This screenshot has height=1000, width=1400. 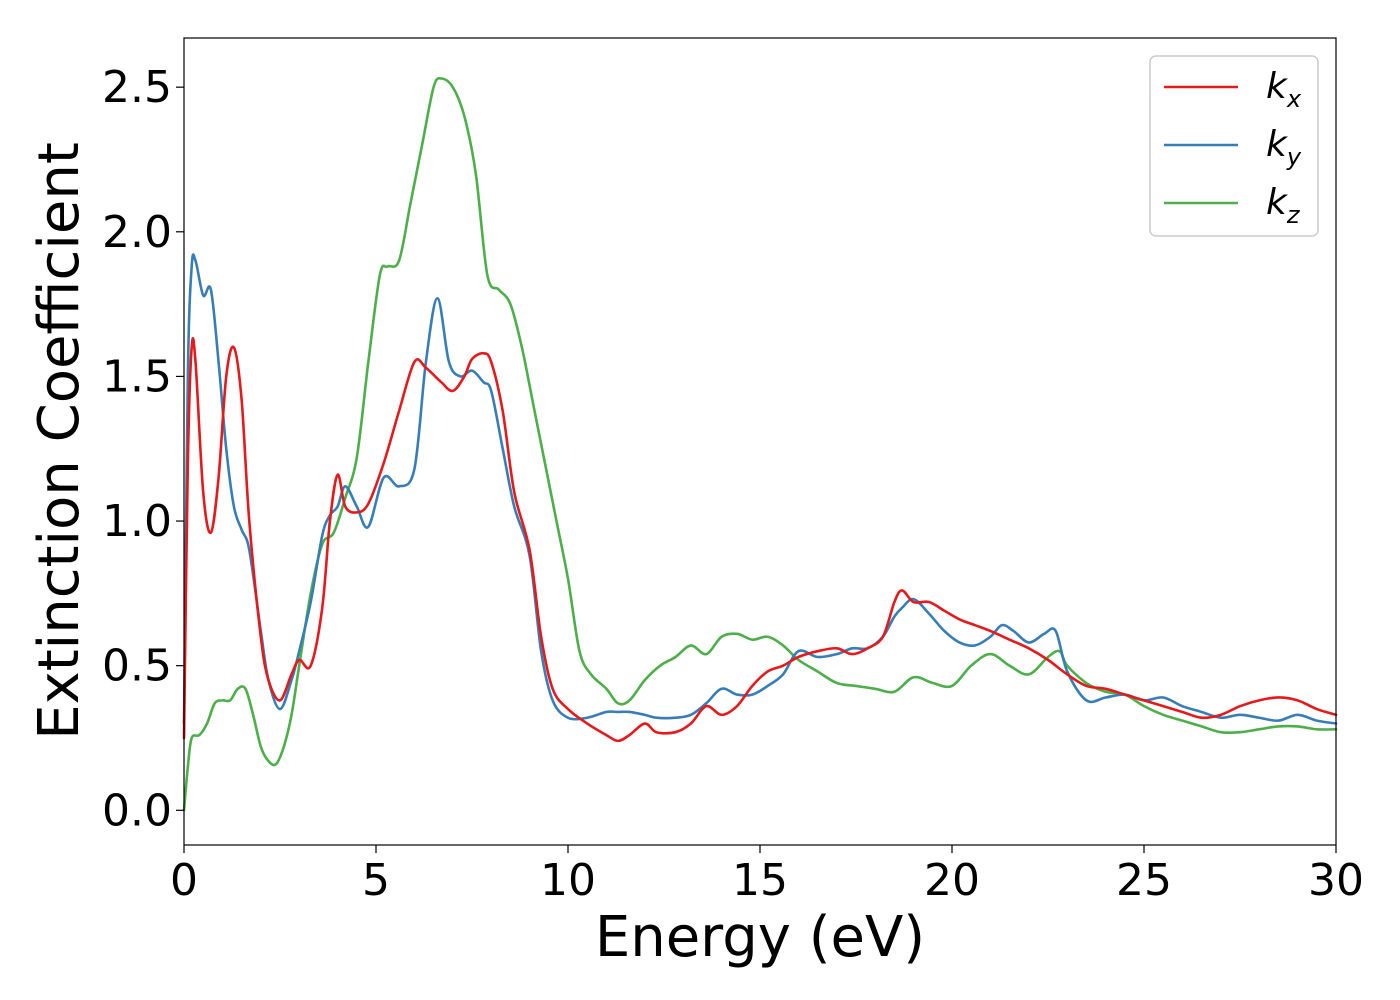 What do you see at coordinates (59, 441) in the screenshot?
I see `y-axis-label: Extinction Coefficient` at bounding box center [59, 441].